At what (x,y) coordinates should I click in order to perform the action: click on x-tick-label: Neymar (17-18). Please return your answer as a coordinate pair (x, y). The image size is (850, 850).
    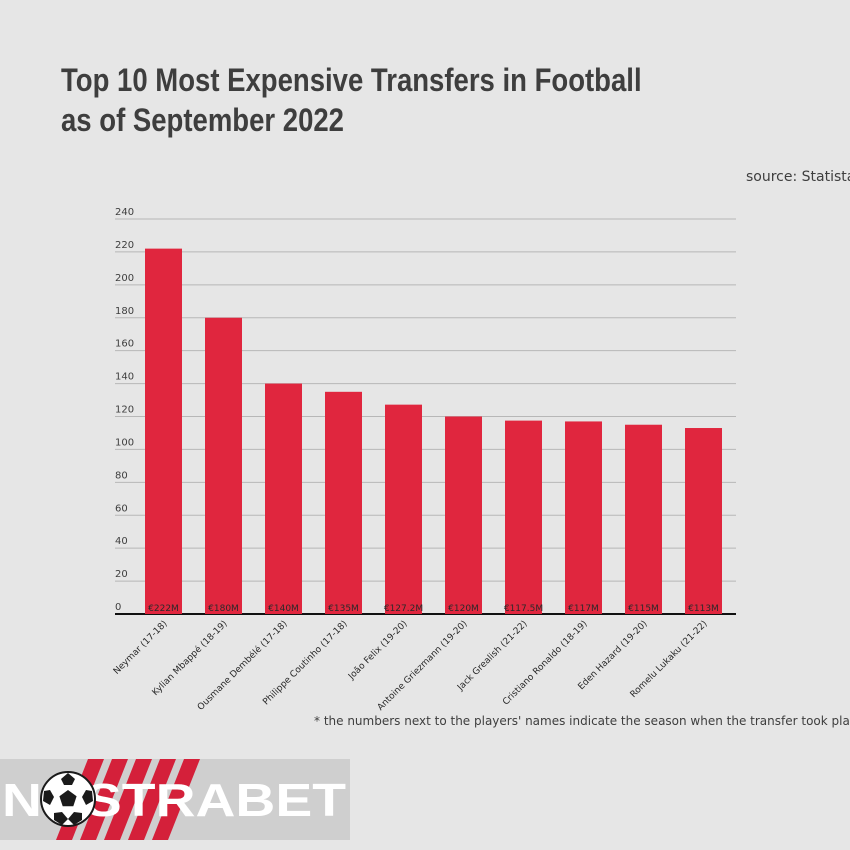
    Looking at the image, I should click on (141, 648).